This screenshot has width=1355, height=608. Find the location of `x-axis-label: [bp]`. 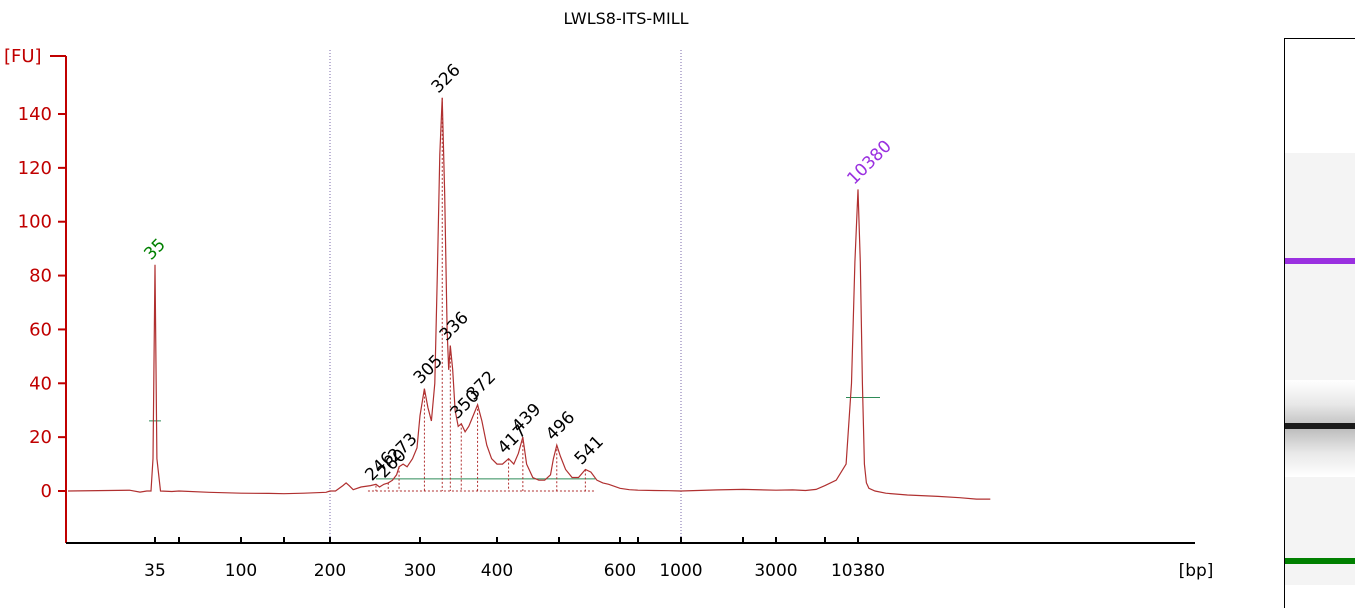

x-axis-label: [bp] is located at coordinates (1196, 571).